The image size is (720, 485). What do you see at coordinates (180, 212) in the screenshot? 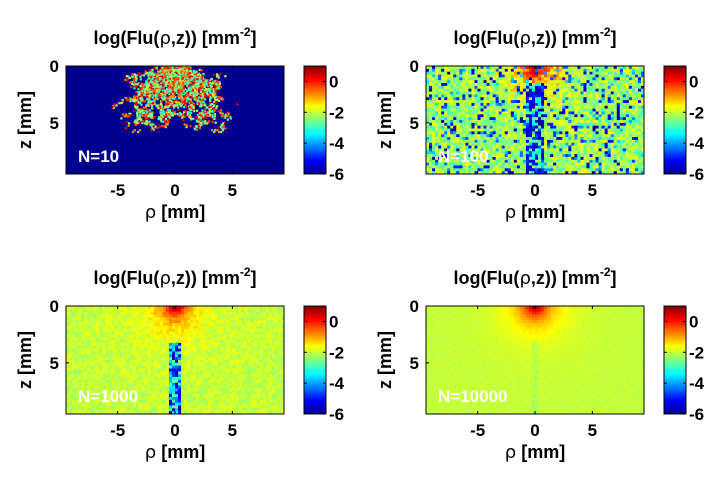
I see `x-axis-label-unit: [mm]` at bounding box center [180, 212].